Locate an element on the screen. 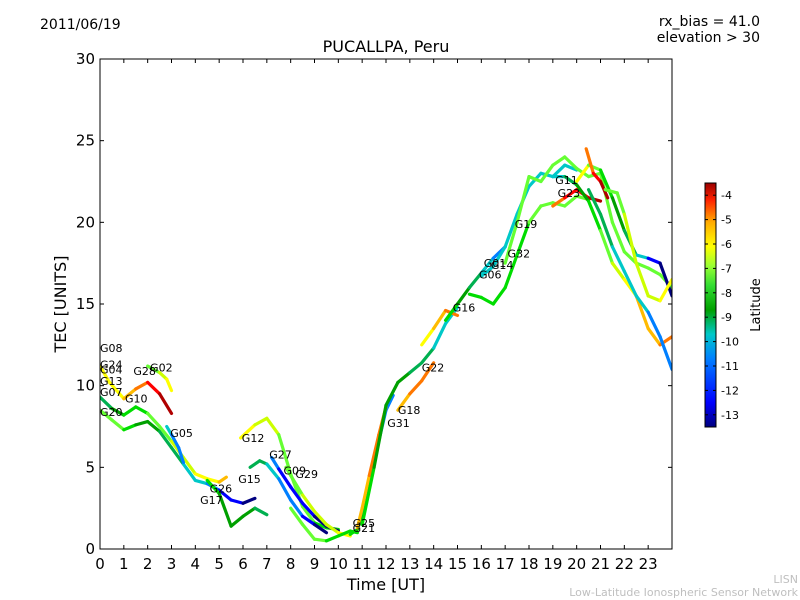 This screenshot has width=800, height=600. series-trace-b is located at coordinates (164, 439).